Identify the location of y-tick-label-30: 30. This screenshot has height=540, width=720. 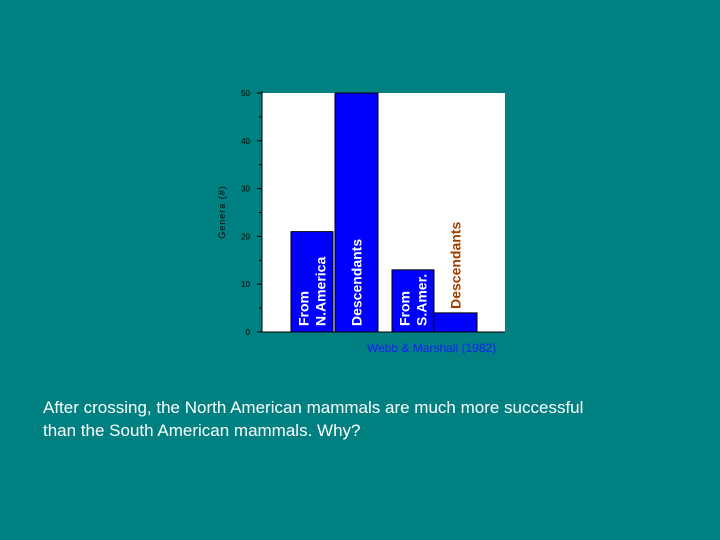
(245, 189).